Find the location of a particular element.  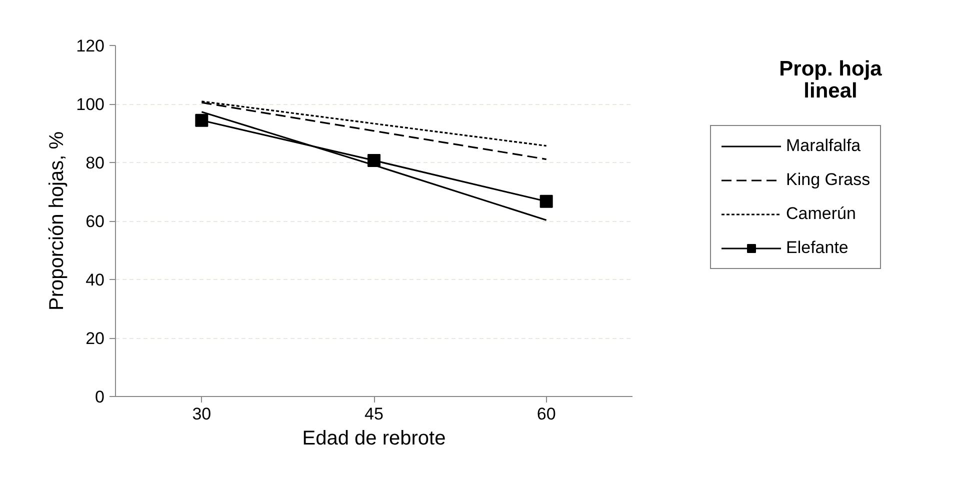

legend-label: Maralfalfa is located at coordinates (823, 146).